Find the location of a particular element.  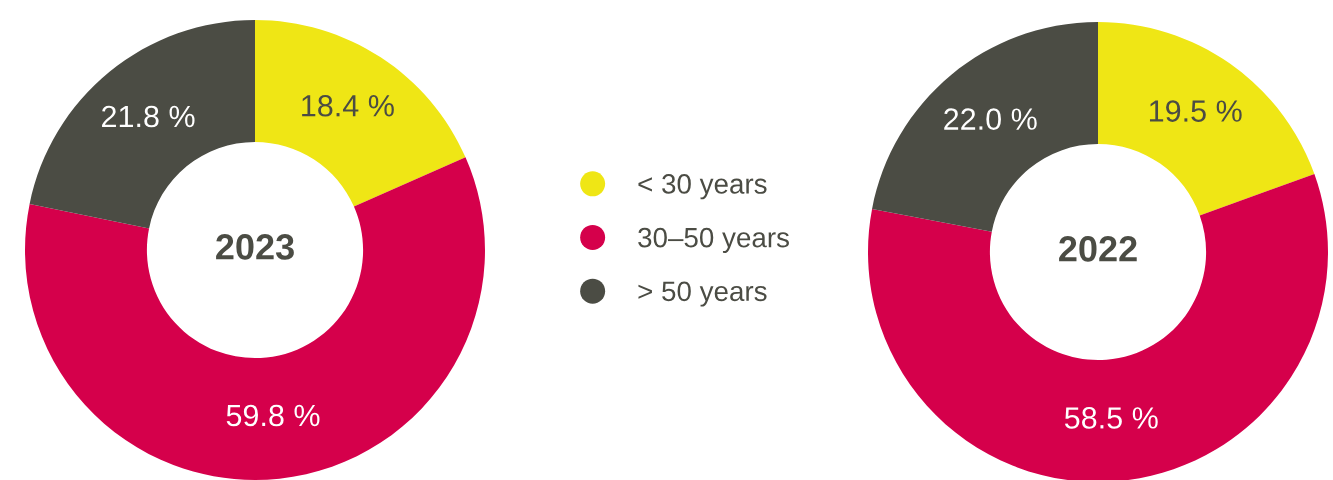

data-label: 59.8 % is located at coordinates (273, 415).